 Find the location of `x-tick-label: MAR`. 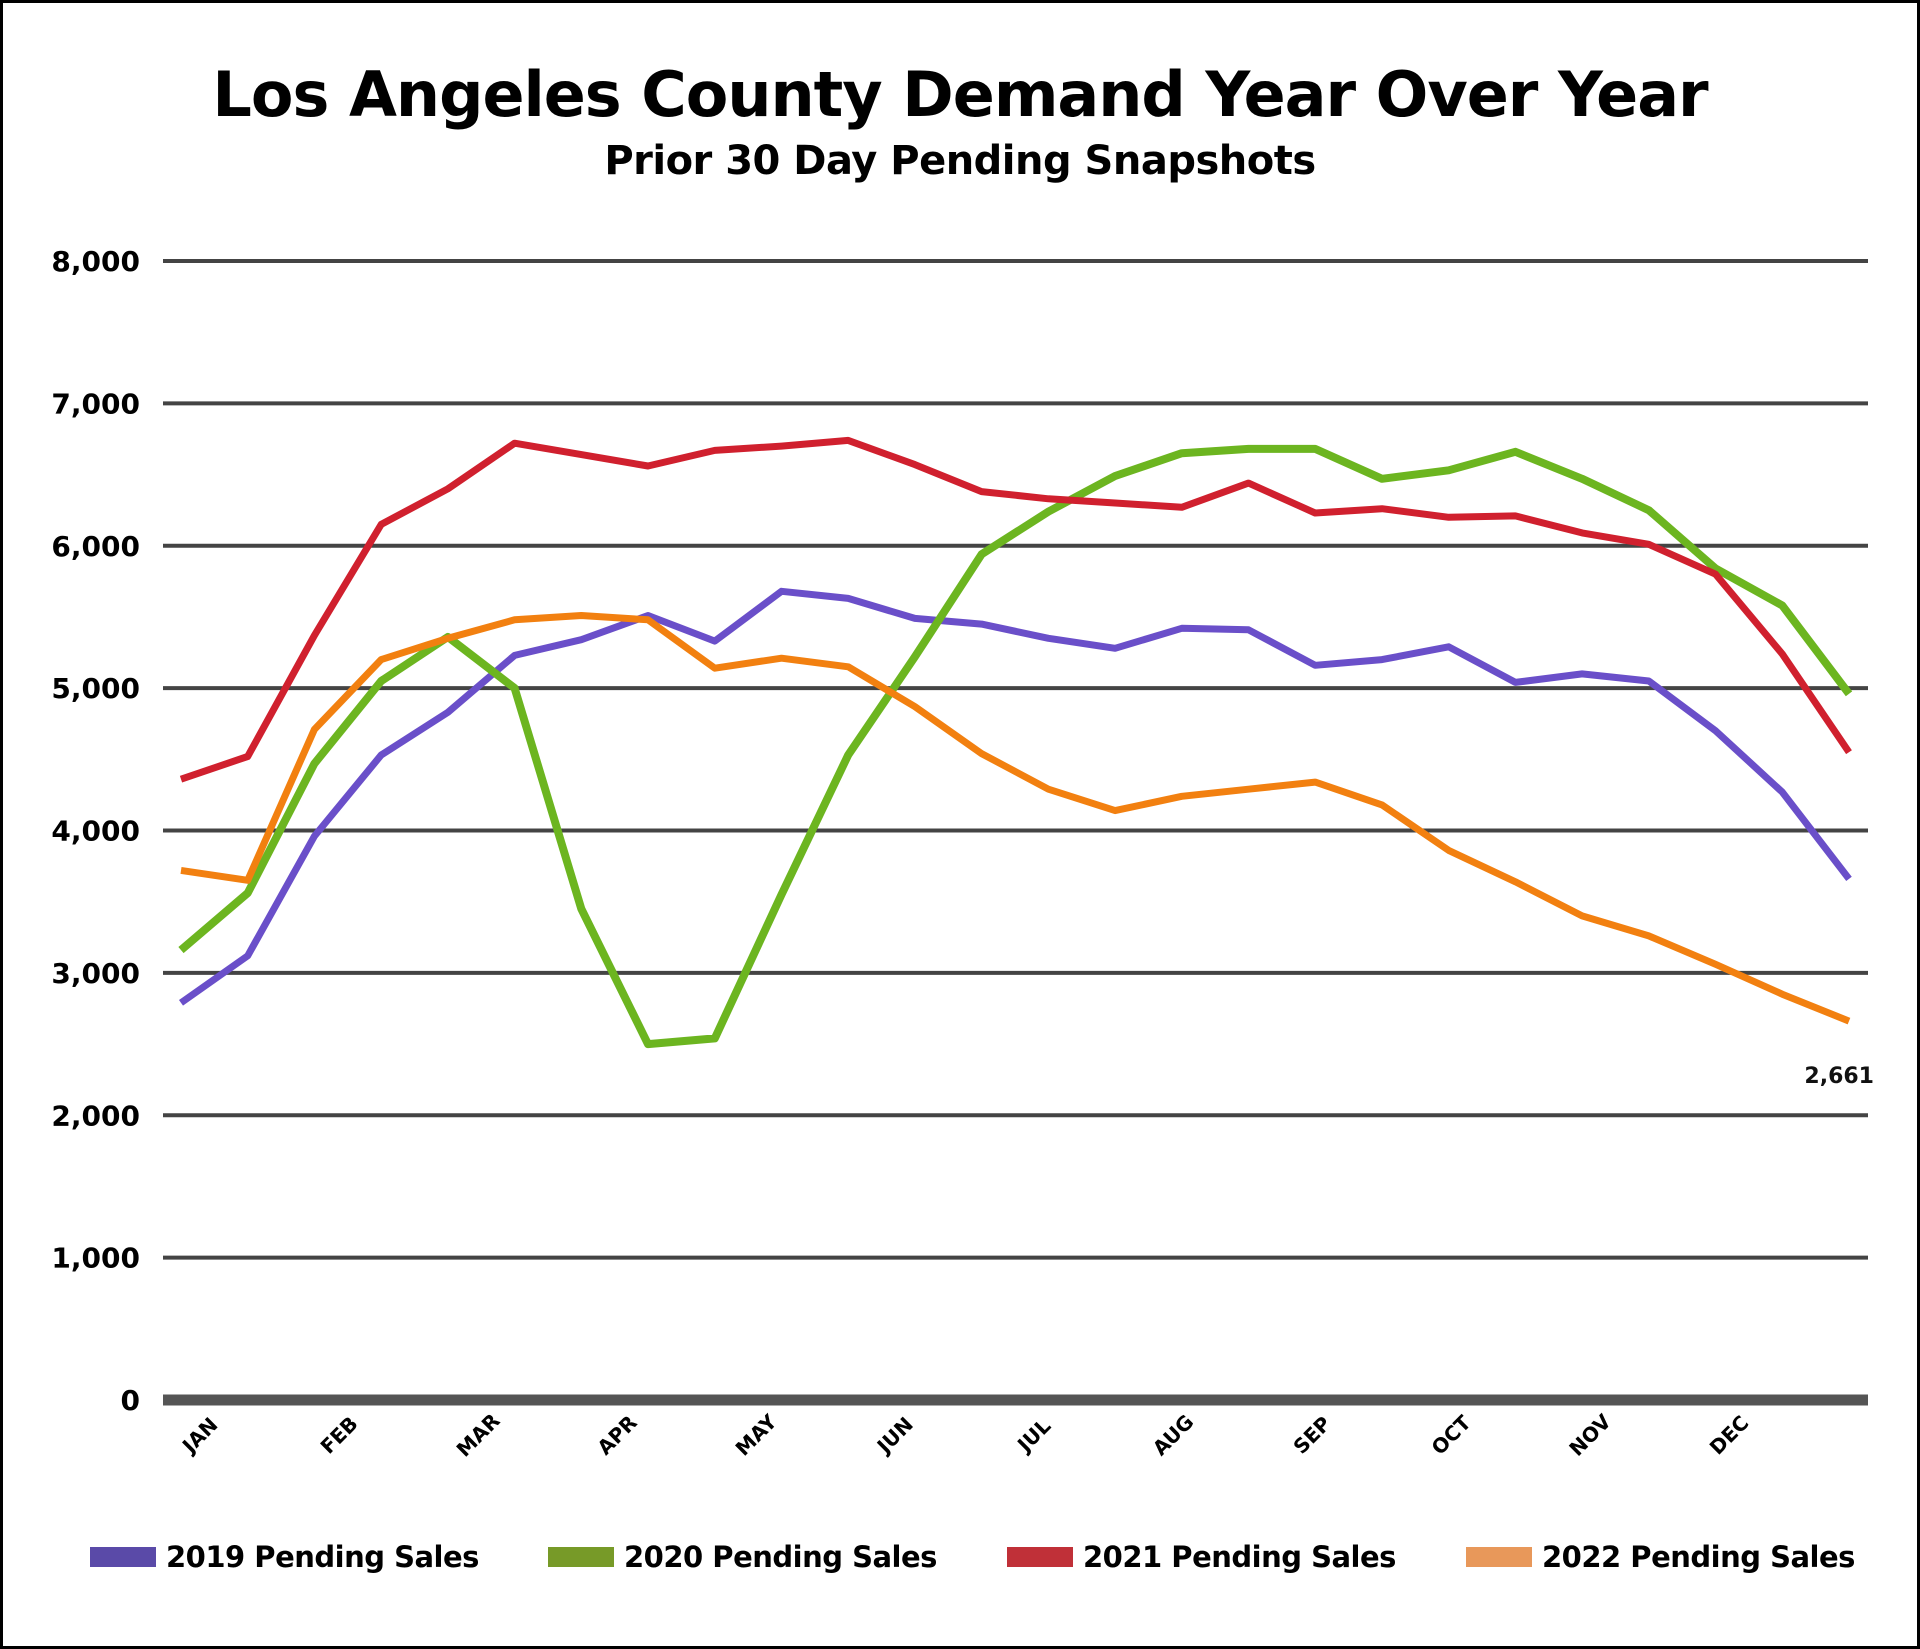

x-tick-label: MAR is located at coordinates (478, 1435).